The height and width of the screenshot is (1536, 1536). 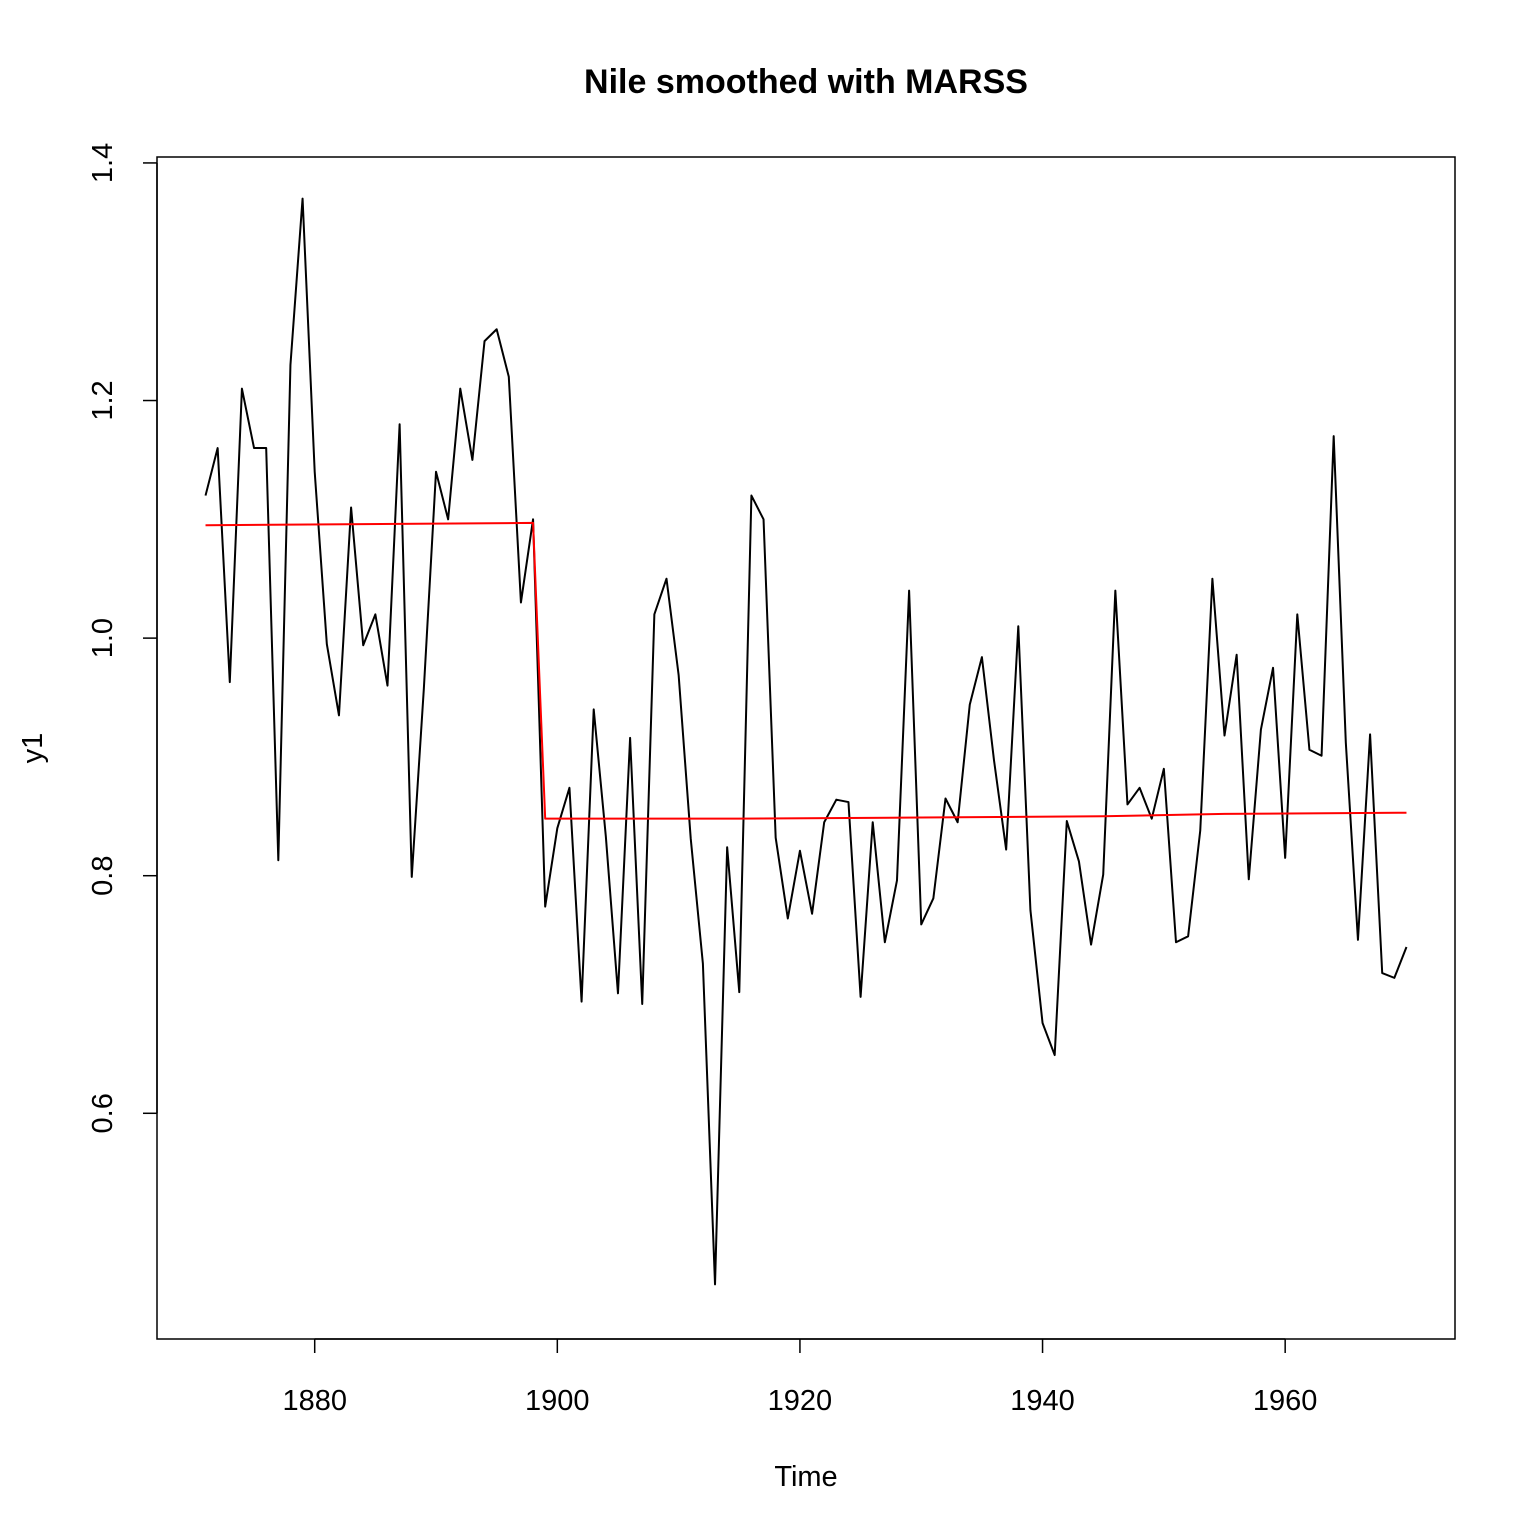 I want to click on y-tick-label: 1.4, so click(x=103, y=163).